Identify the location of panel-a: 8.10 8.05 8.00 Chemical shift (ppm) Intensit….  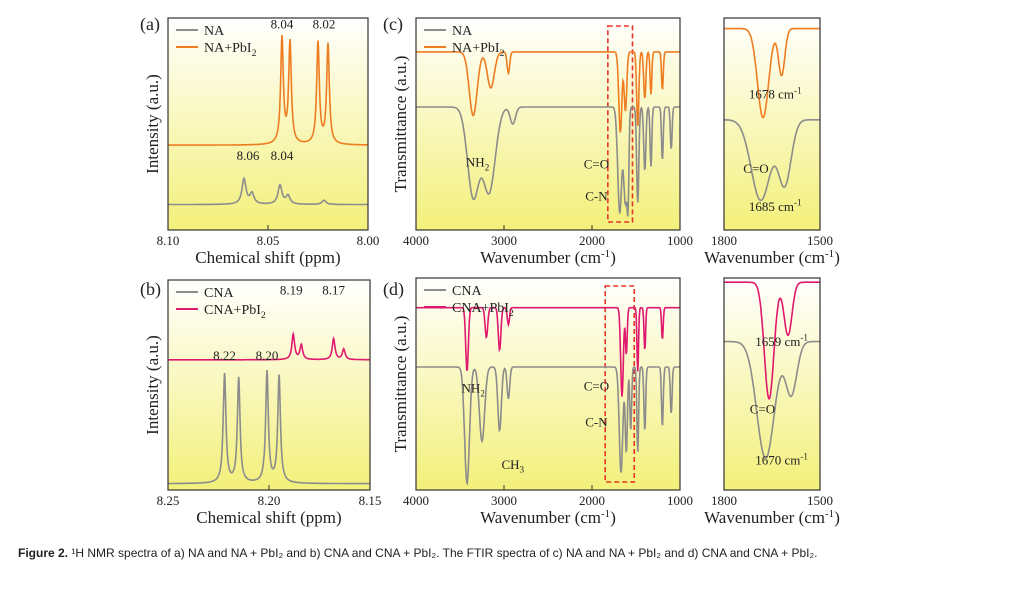
(259, 140).